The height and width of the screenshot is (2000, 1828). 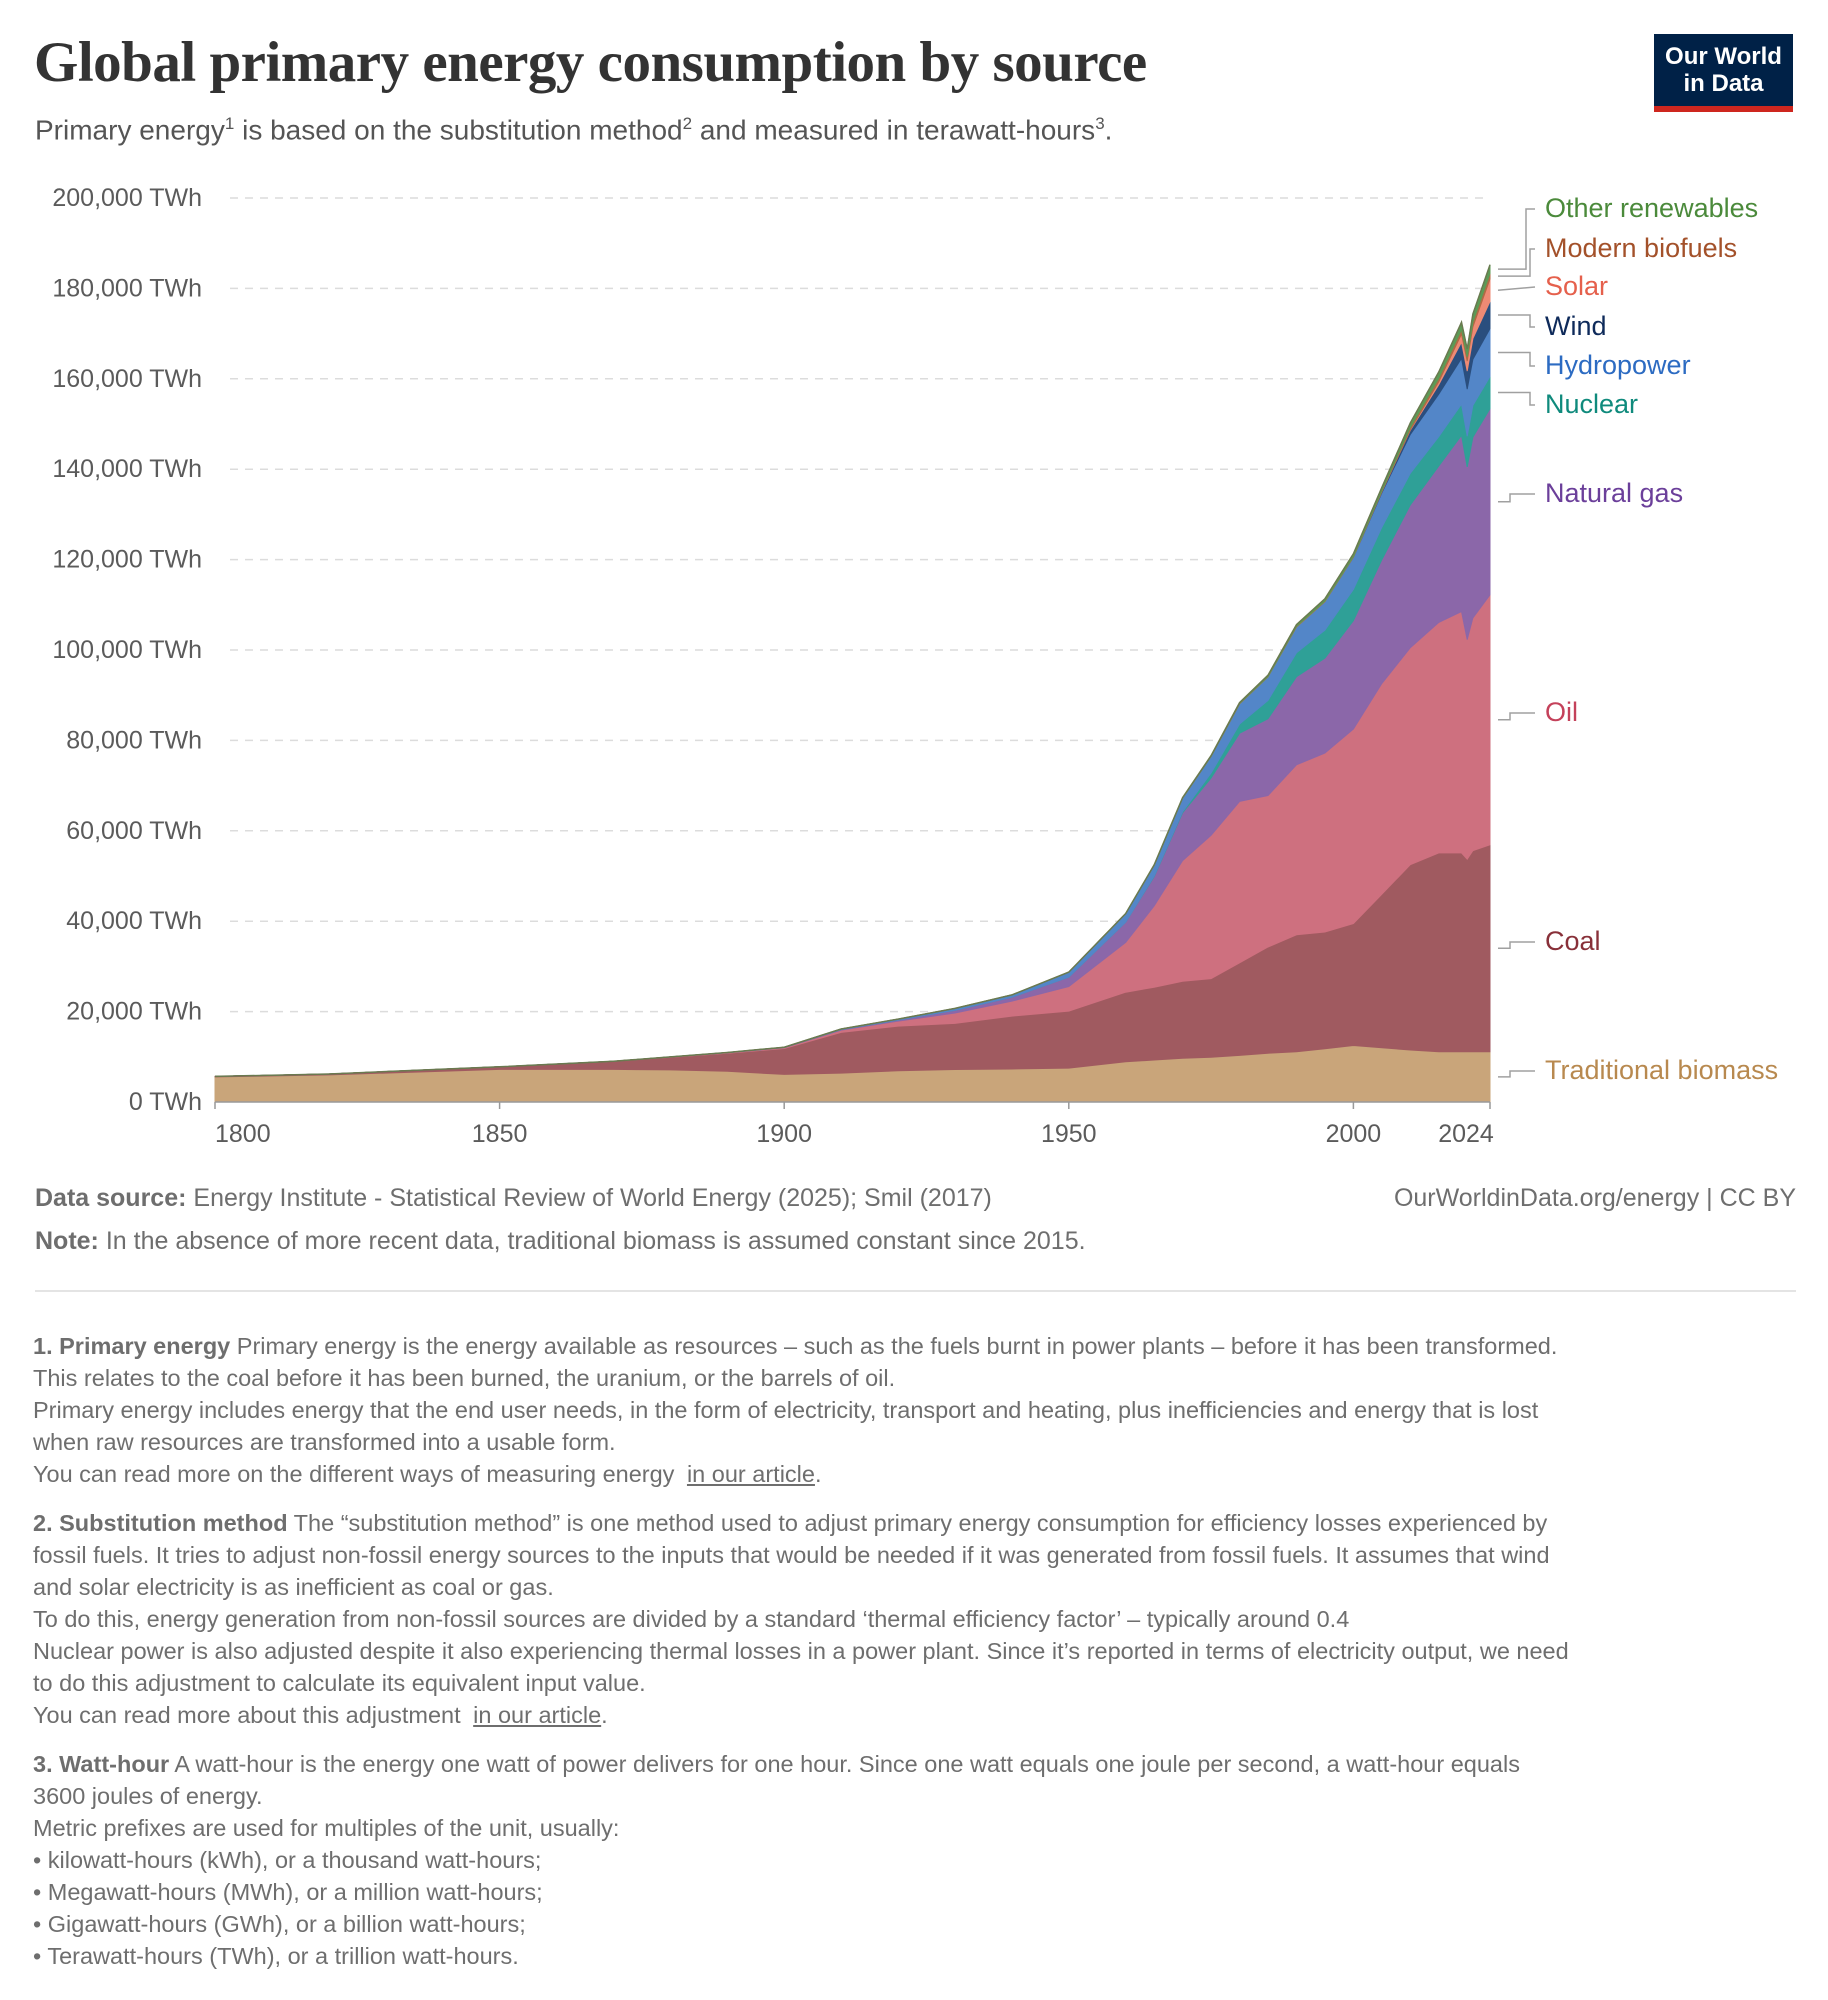 What do you see at coordinates (1576, 326) in the screenshot?
I see `legend-label-wind: Wind` at bounding box center [1576, 326].